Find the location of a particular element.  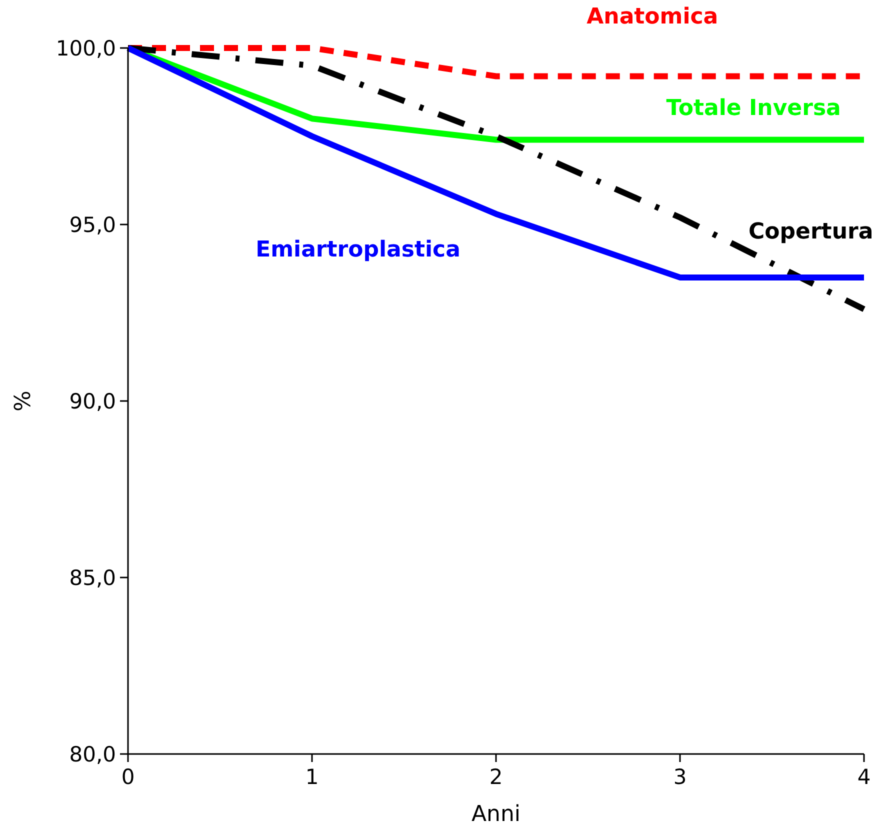

series-label: Emiartroplastica is located at coordinates (358, 249).